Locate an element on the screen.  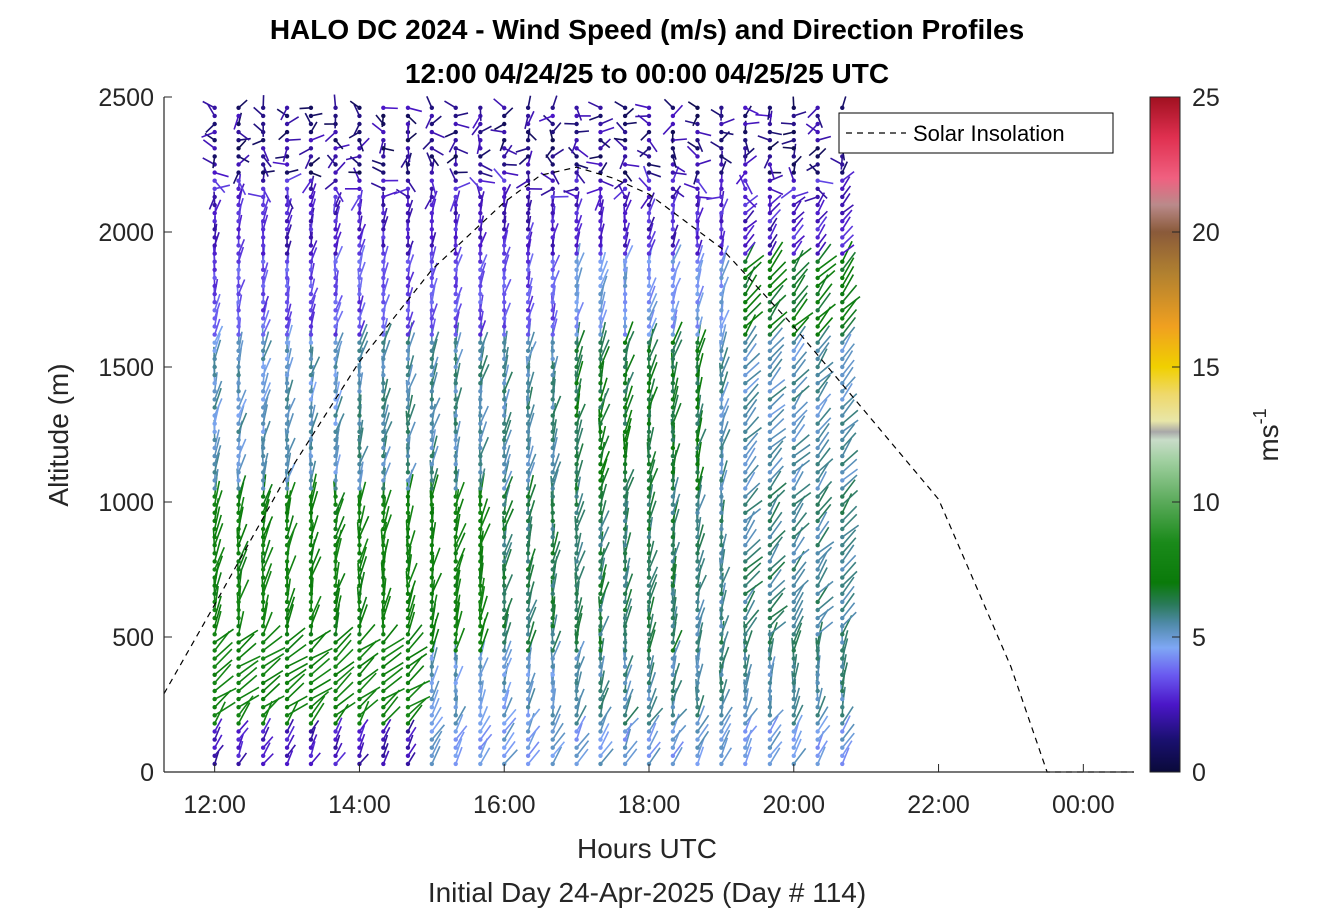
y-tick-label: 1500 is located at coordinates (126, 368).